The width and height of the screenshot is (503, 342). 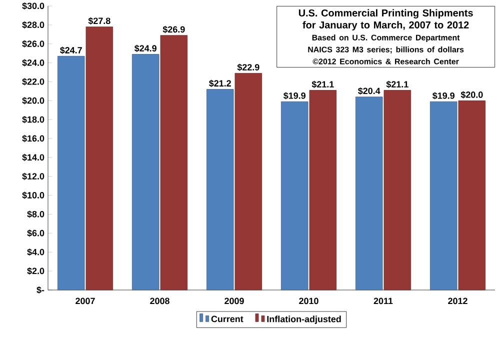 What do you see at coordinates (35, 214) in the screenshot?
I see `y-tick-label: $8.0` at bounding box center [35, 214].